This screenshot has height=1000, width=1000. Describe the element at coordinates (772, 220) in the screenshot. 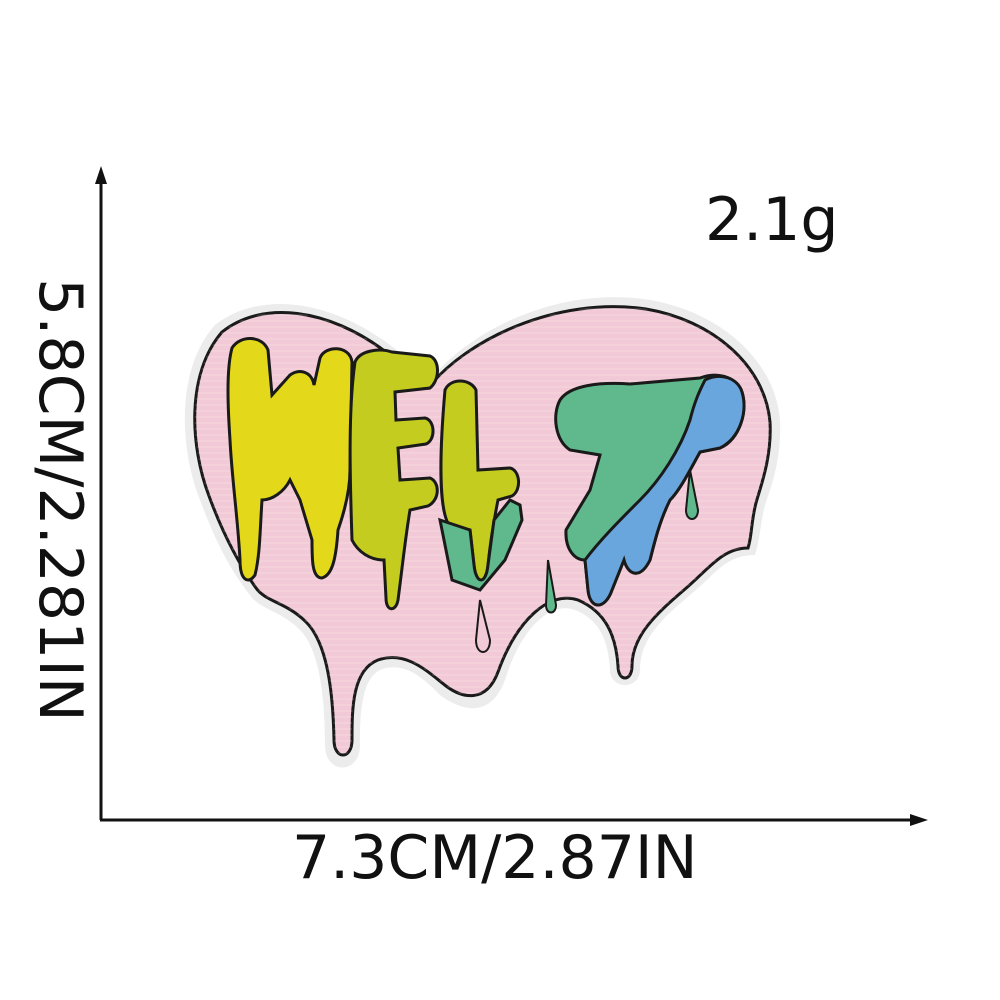

I see `weight-label: 2.1g` at that location.